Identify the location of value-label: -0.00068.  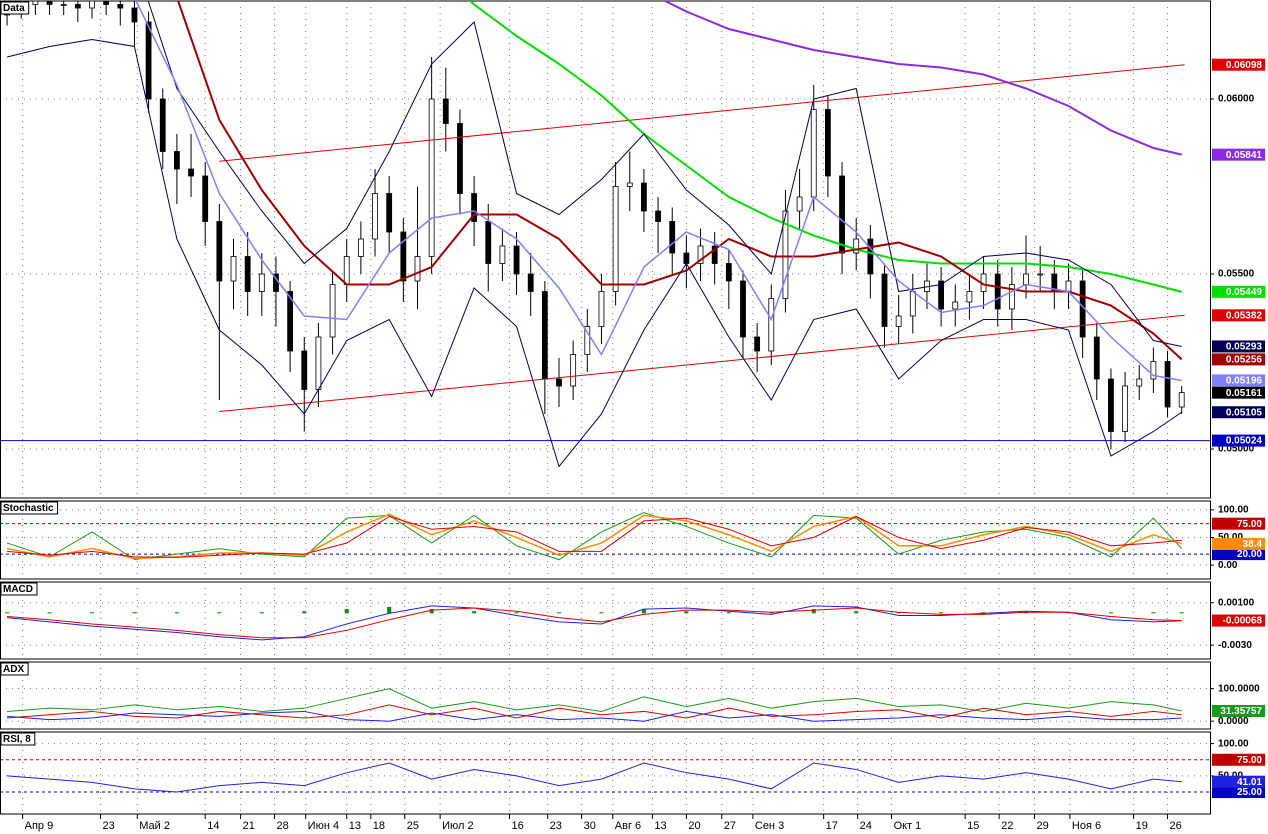
(1243, 621).